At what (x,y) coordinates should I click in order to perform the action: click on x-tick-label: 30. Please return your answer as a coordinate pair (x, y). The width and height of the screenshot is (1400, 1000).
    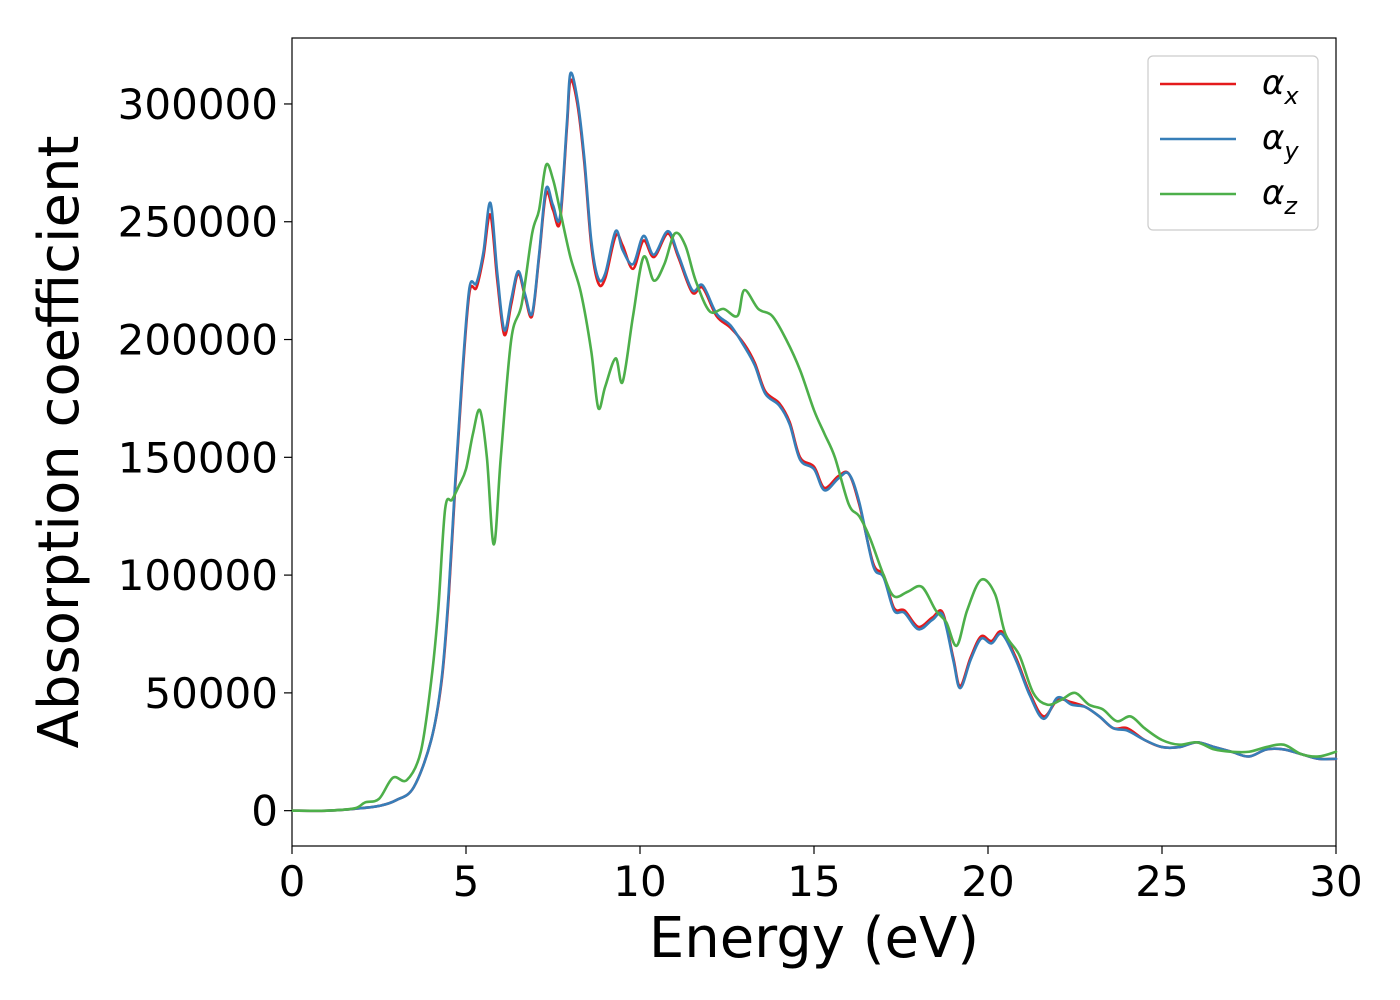
    Looking at the image, I should click on (1335, 881).